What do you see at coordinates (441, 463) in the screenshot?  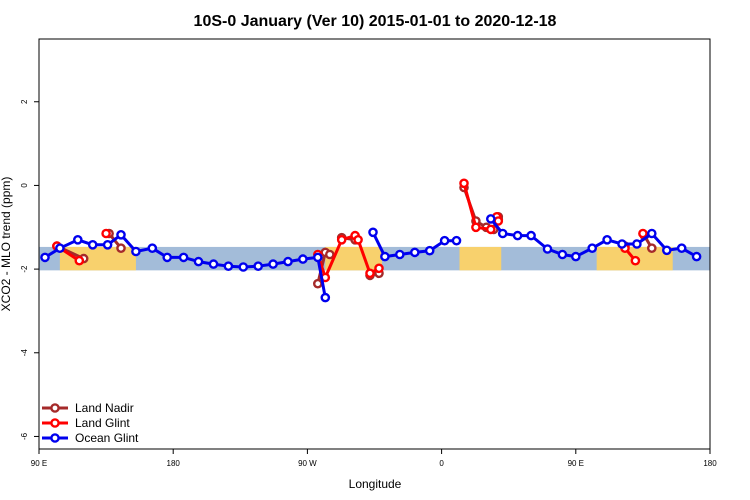 I see `x-tick-label: 0` at bounding box center [441, 463].